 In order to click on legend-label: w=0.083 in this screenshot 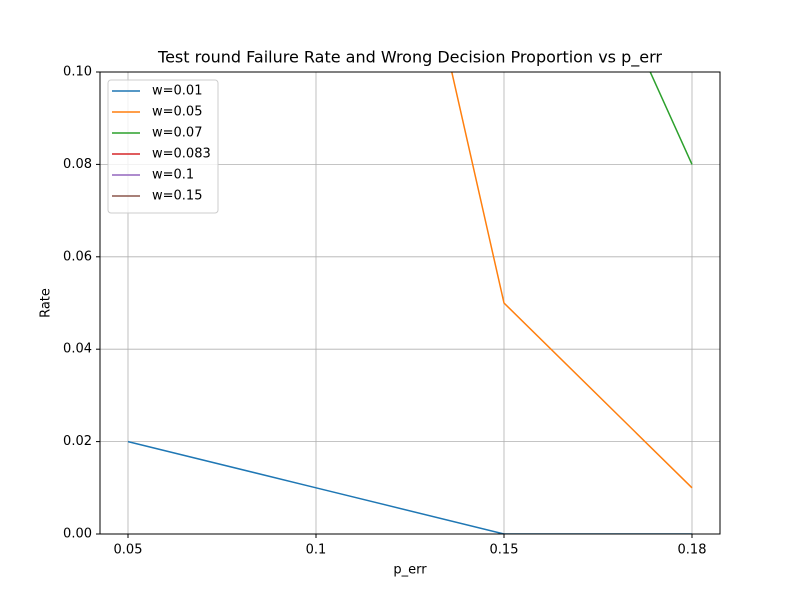, I will do `click(181, 154)`.